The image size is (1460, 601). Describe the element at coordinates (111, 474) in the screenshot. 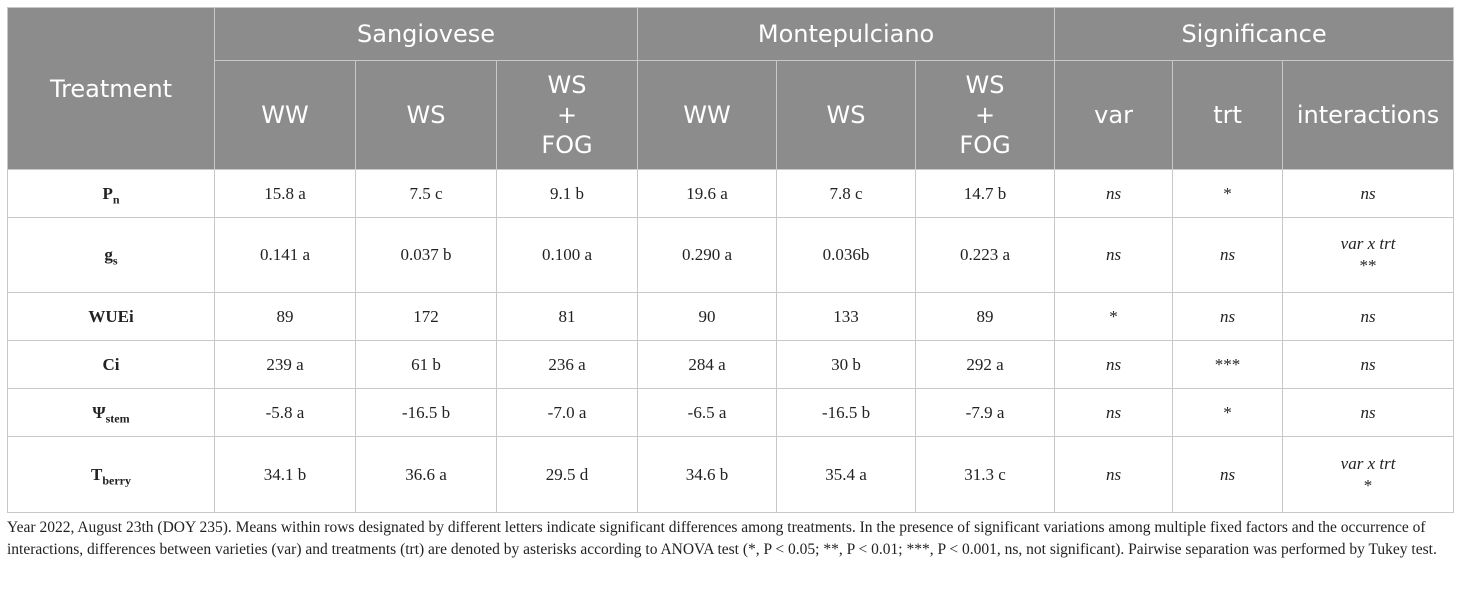

I see `row-label: Tberry` at that location.